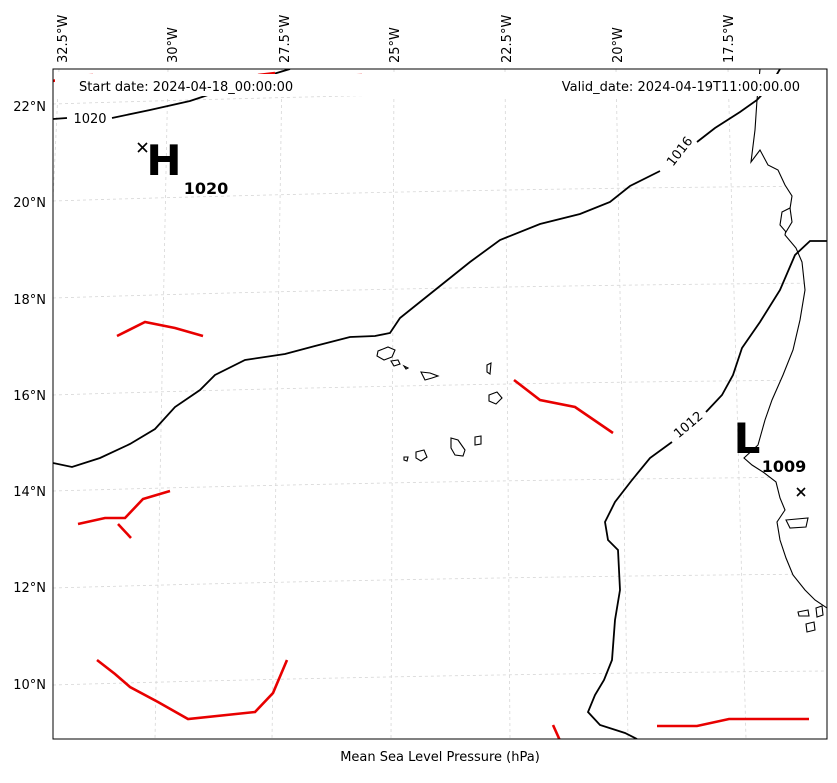 The height and width of the screenshot is (783, 837). I want to click on lon-label-32-5w: 32.5°W, so click(63, 39).